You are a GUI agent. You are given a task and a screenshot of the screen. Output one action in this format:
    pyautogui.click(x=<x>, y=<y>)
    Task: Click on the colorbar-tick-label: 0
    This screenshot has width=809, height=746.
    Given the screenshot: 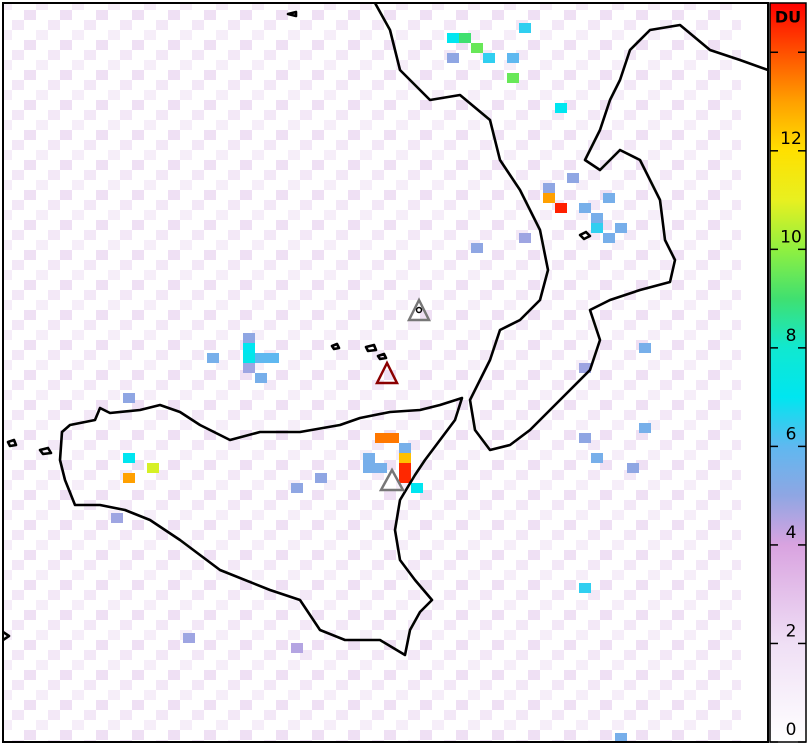 What is the action you would take?
    pyautogui.click(x=791, y=730)
    